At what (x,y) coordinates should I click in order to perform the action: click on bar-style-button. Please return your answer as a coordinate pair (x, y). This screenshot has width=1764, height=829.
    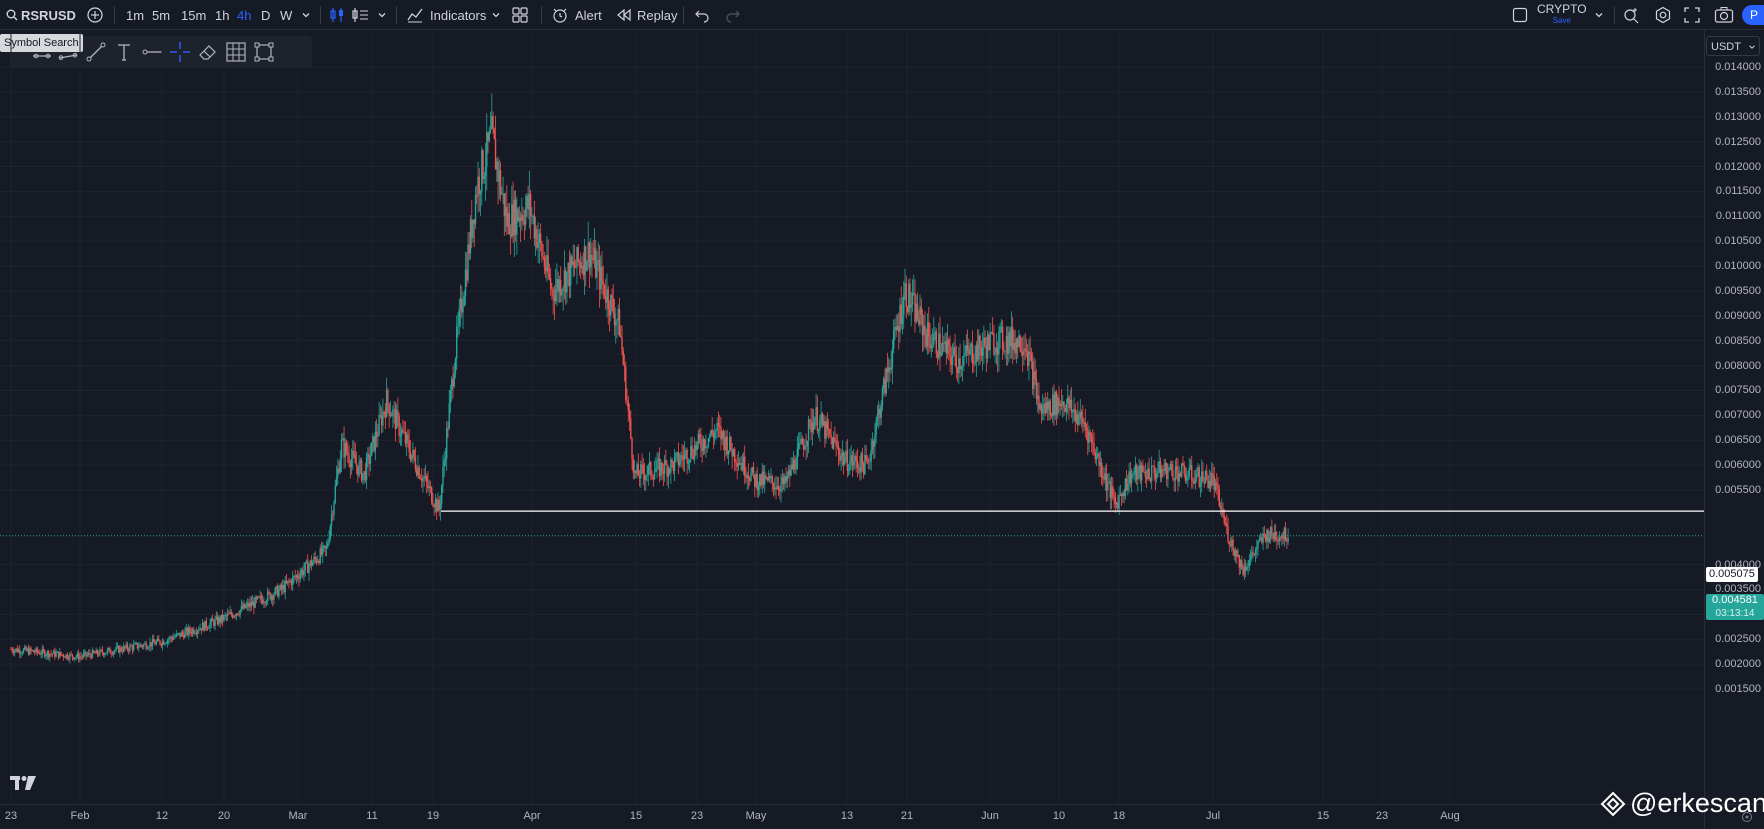
    Looking at the image, I should click on (361, 15).